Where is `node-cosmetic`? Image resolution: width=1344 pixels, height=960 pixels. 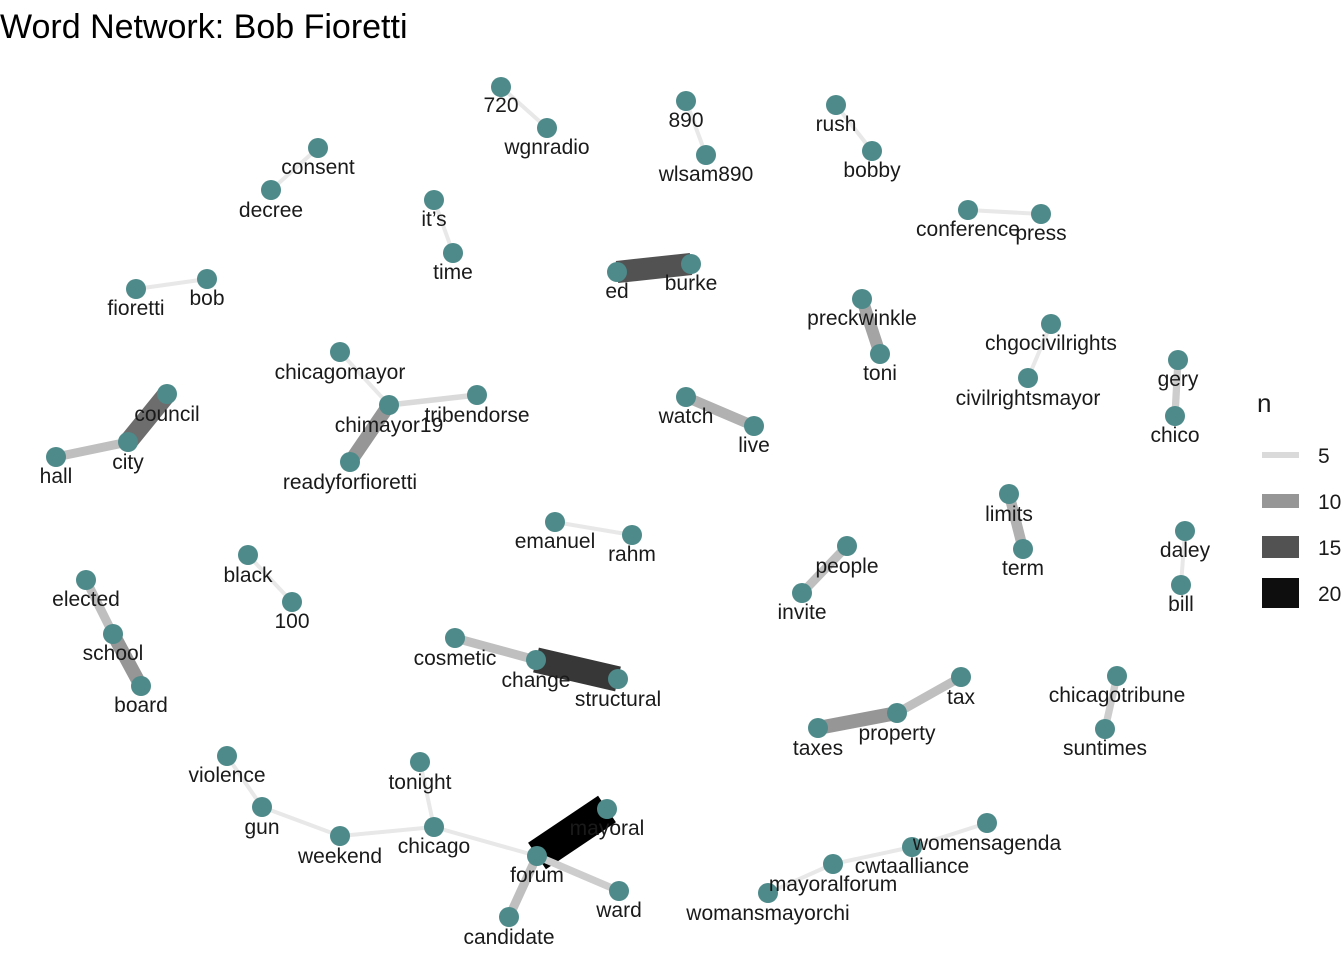
node-cosmetic is located at coordinates (455, 638).